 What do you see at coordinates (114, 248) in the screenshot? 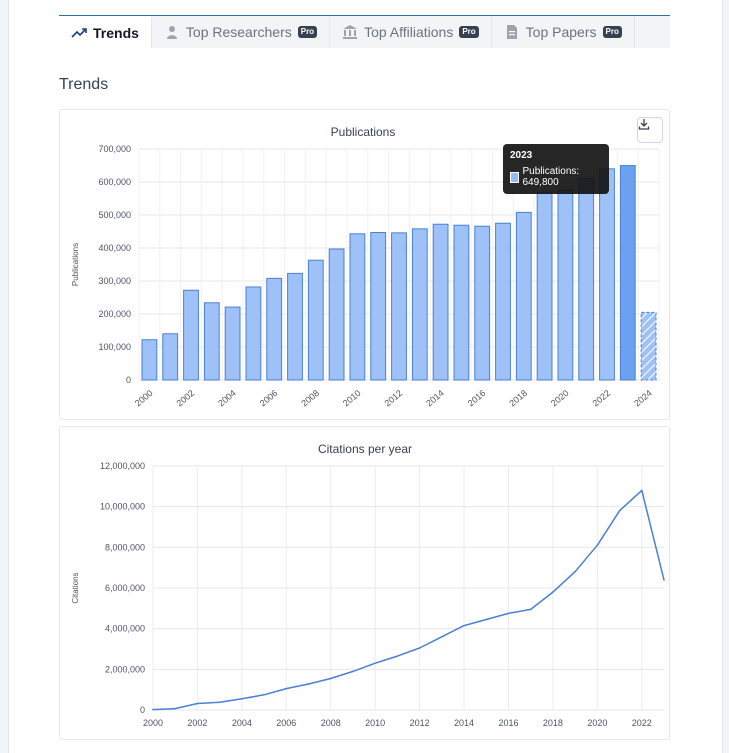
I see `y-tick-label: 400,000` at bounding box center [114, 248].